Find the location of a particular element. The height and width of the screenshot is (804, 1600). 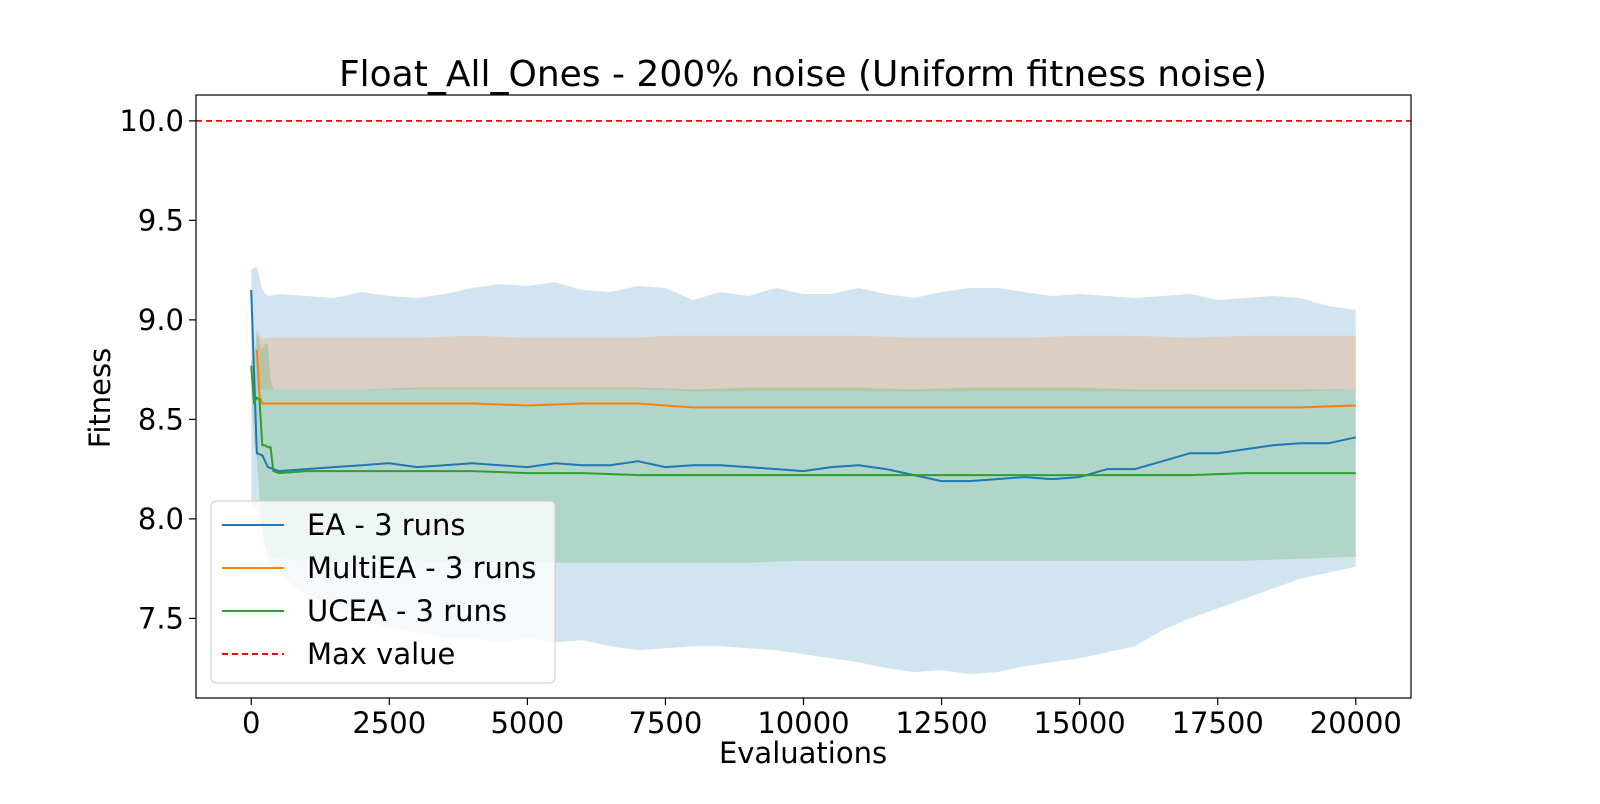

x-tick-label: 2500 is located at coordinates (389, 723).